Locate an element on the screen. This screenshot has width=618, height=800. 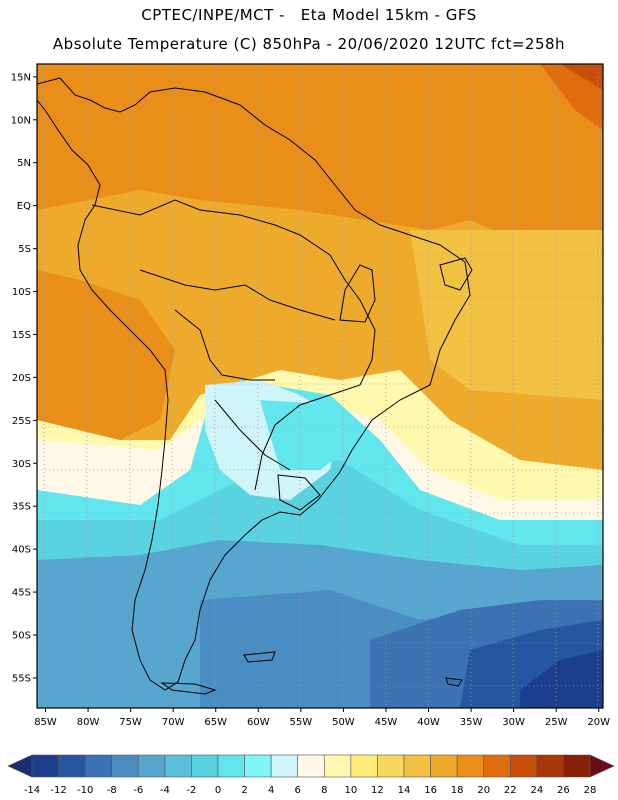
lon-tick-label: 40W is located at coordinates (428, 722).